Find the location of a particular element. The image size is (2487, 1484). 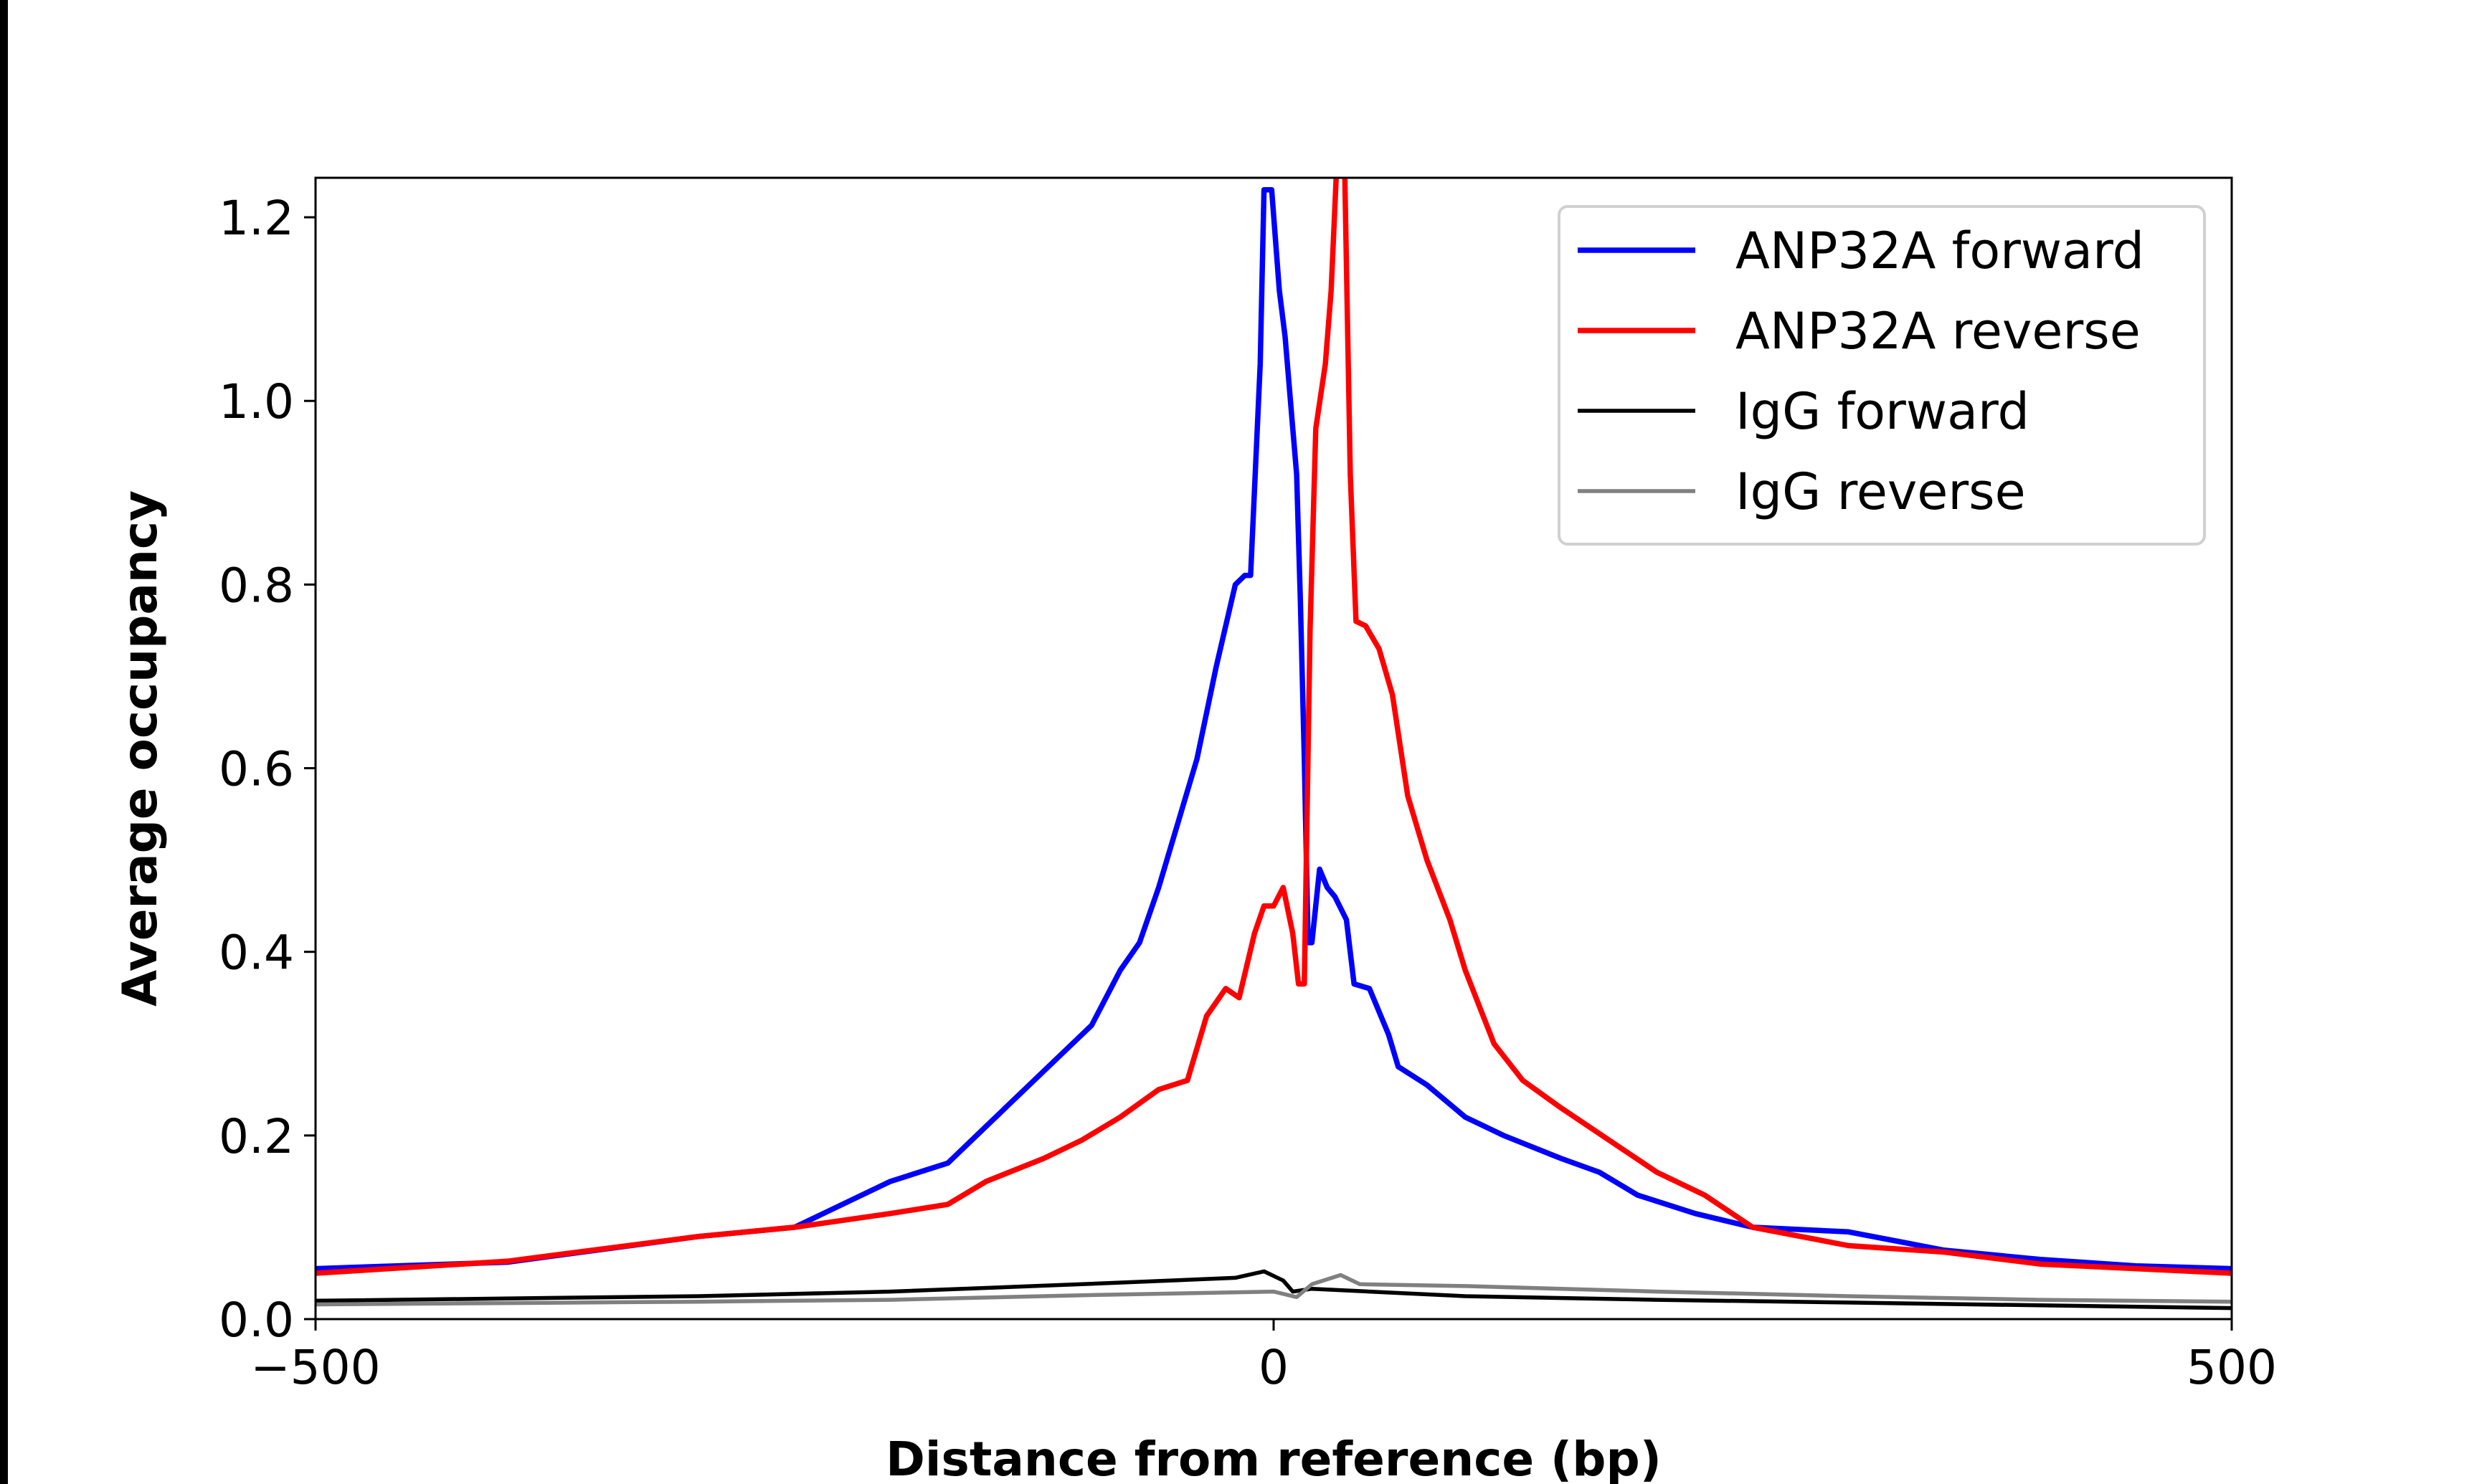

series-line-igg-reverse is located at coordinates (1274, 1290).